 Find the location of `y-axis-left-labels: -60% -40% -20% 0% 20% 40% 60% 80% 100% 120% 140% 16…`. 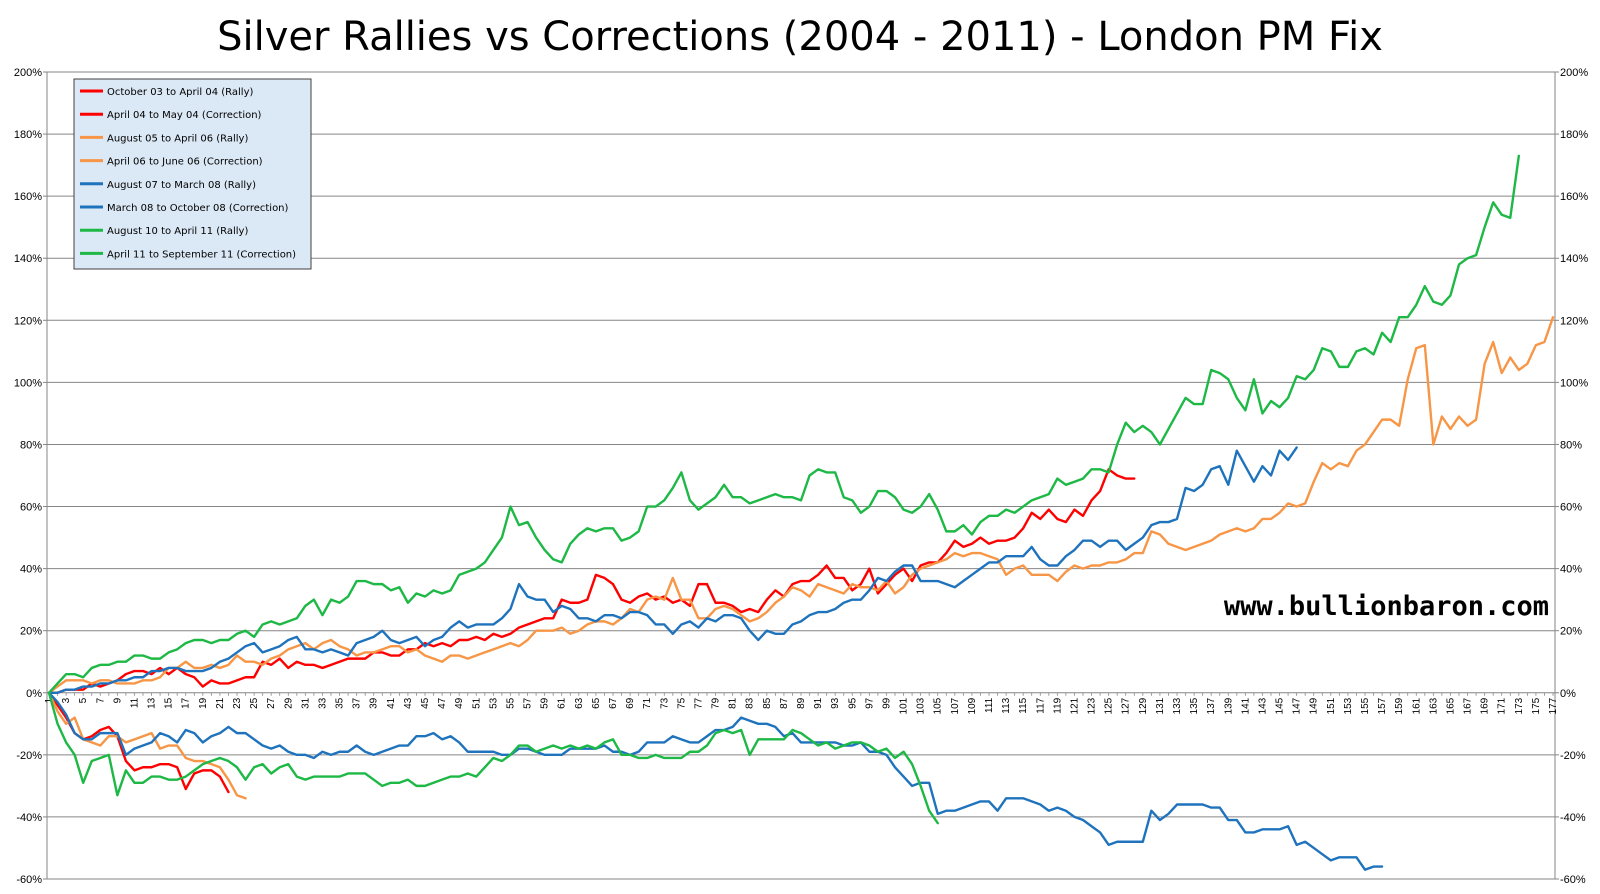

y-axis-left-labels: -60% -40% -20% 0% 20% 40% 60% 80% 100% 120% 140% 16… is located at coordinates (28, 476).